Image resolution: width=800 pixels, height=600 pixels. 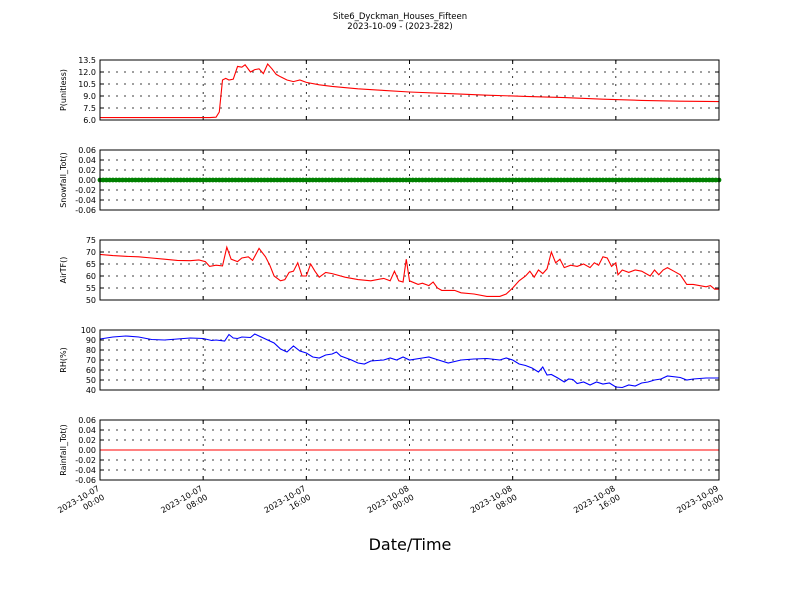 I want to click on chart-title: Site6_Dyckman_Houses_Fifteen, so click(x=400, y=17).